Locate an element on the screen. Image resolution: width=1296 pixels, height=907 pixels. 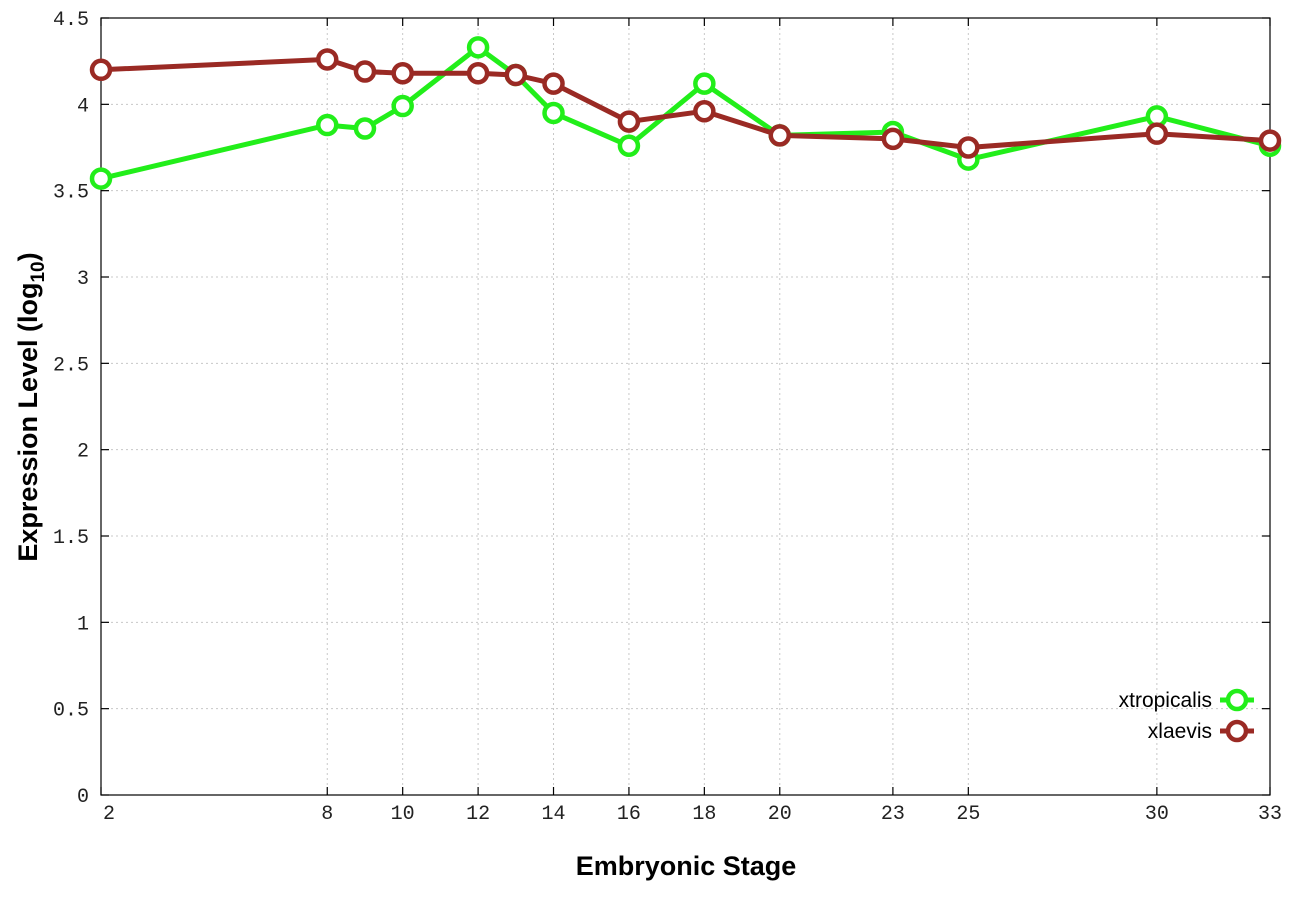
y-tick-label: 2.5 is located at coordinates (71, 365).